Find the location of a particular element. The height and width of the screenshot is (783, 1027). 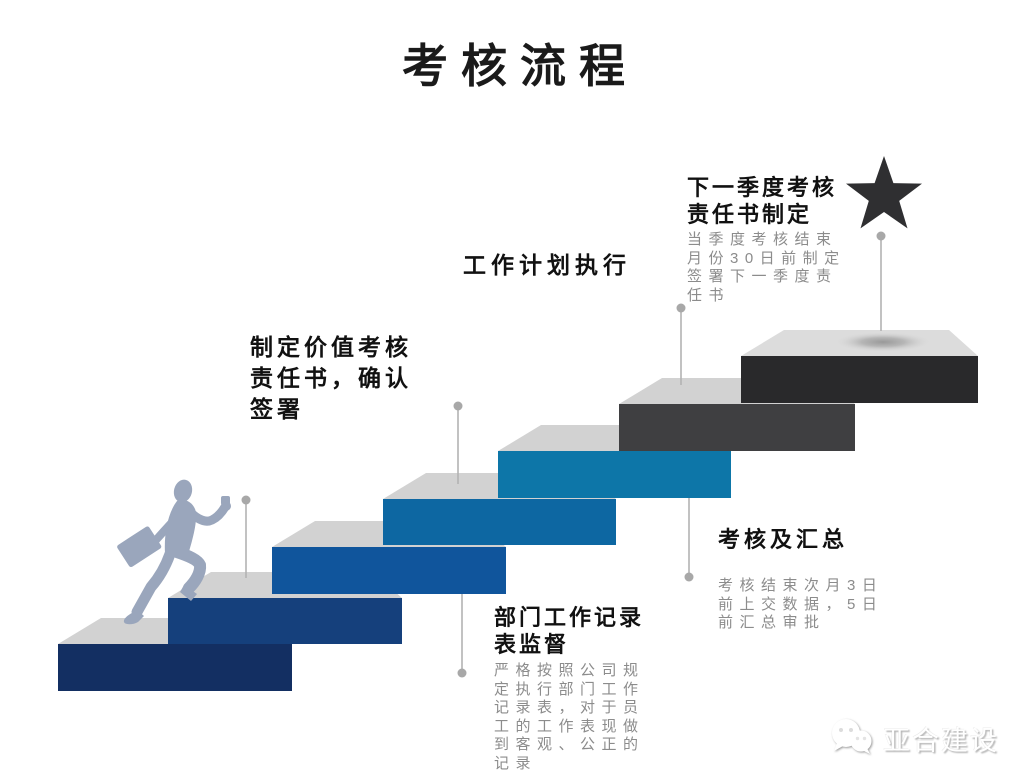

work-plan-title: 工作计划执行 is located at coordinates (547, 265).